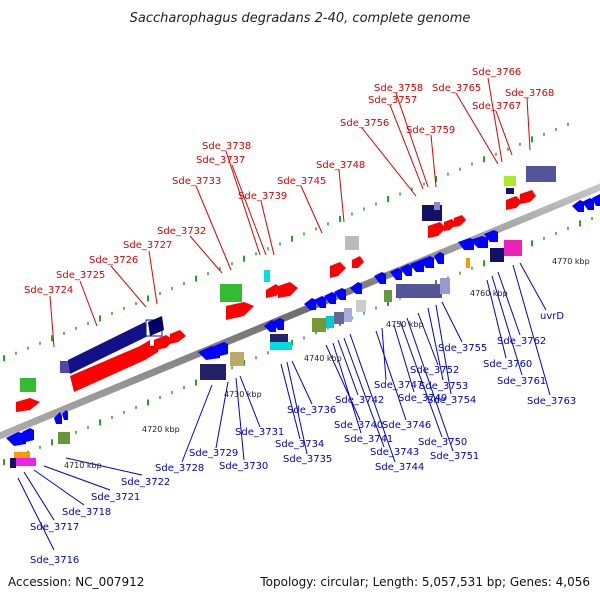  I want to click on gene-label: Sde_3765, so click(456, 88).